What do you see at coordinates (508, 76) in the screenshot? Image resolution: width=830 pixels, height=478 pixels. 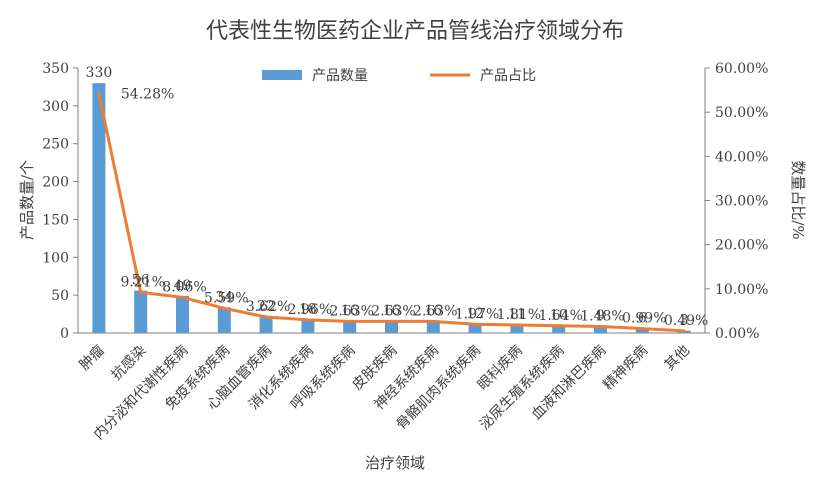 I see `legend-line-label: 产品占比` at bounding box center [508, 76].